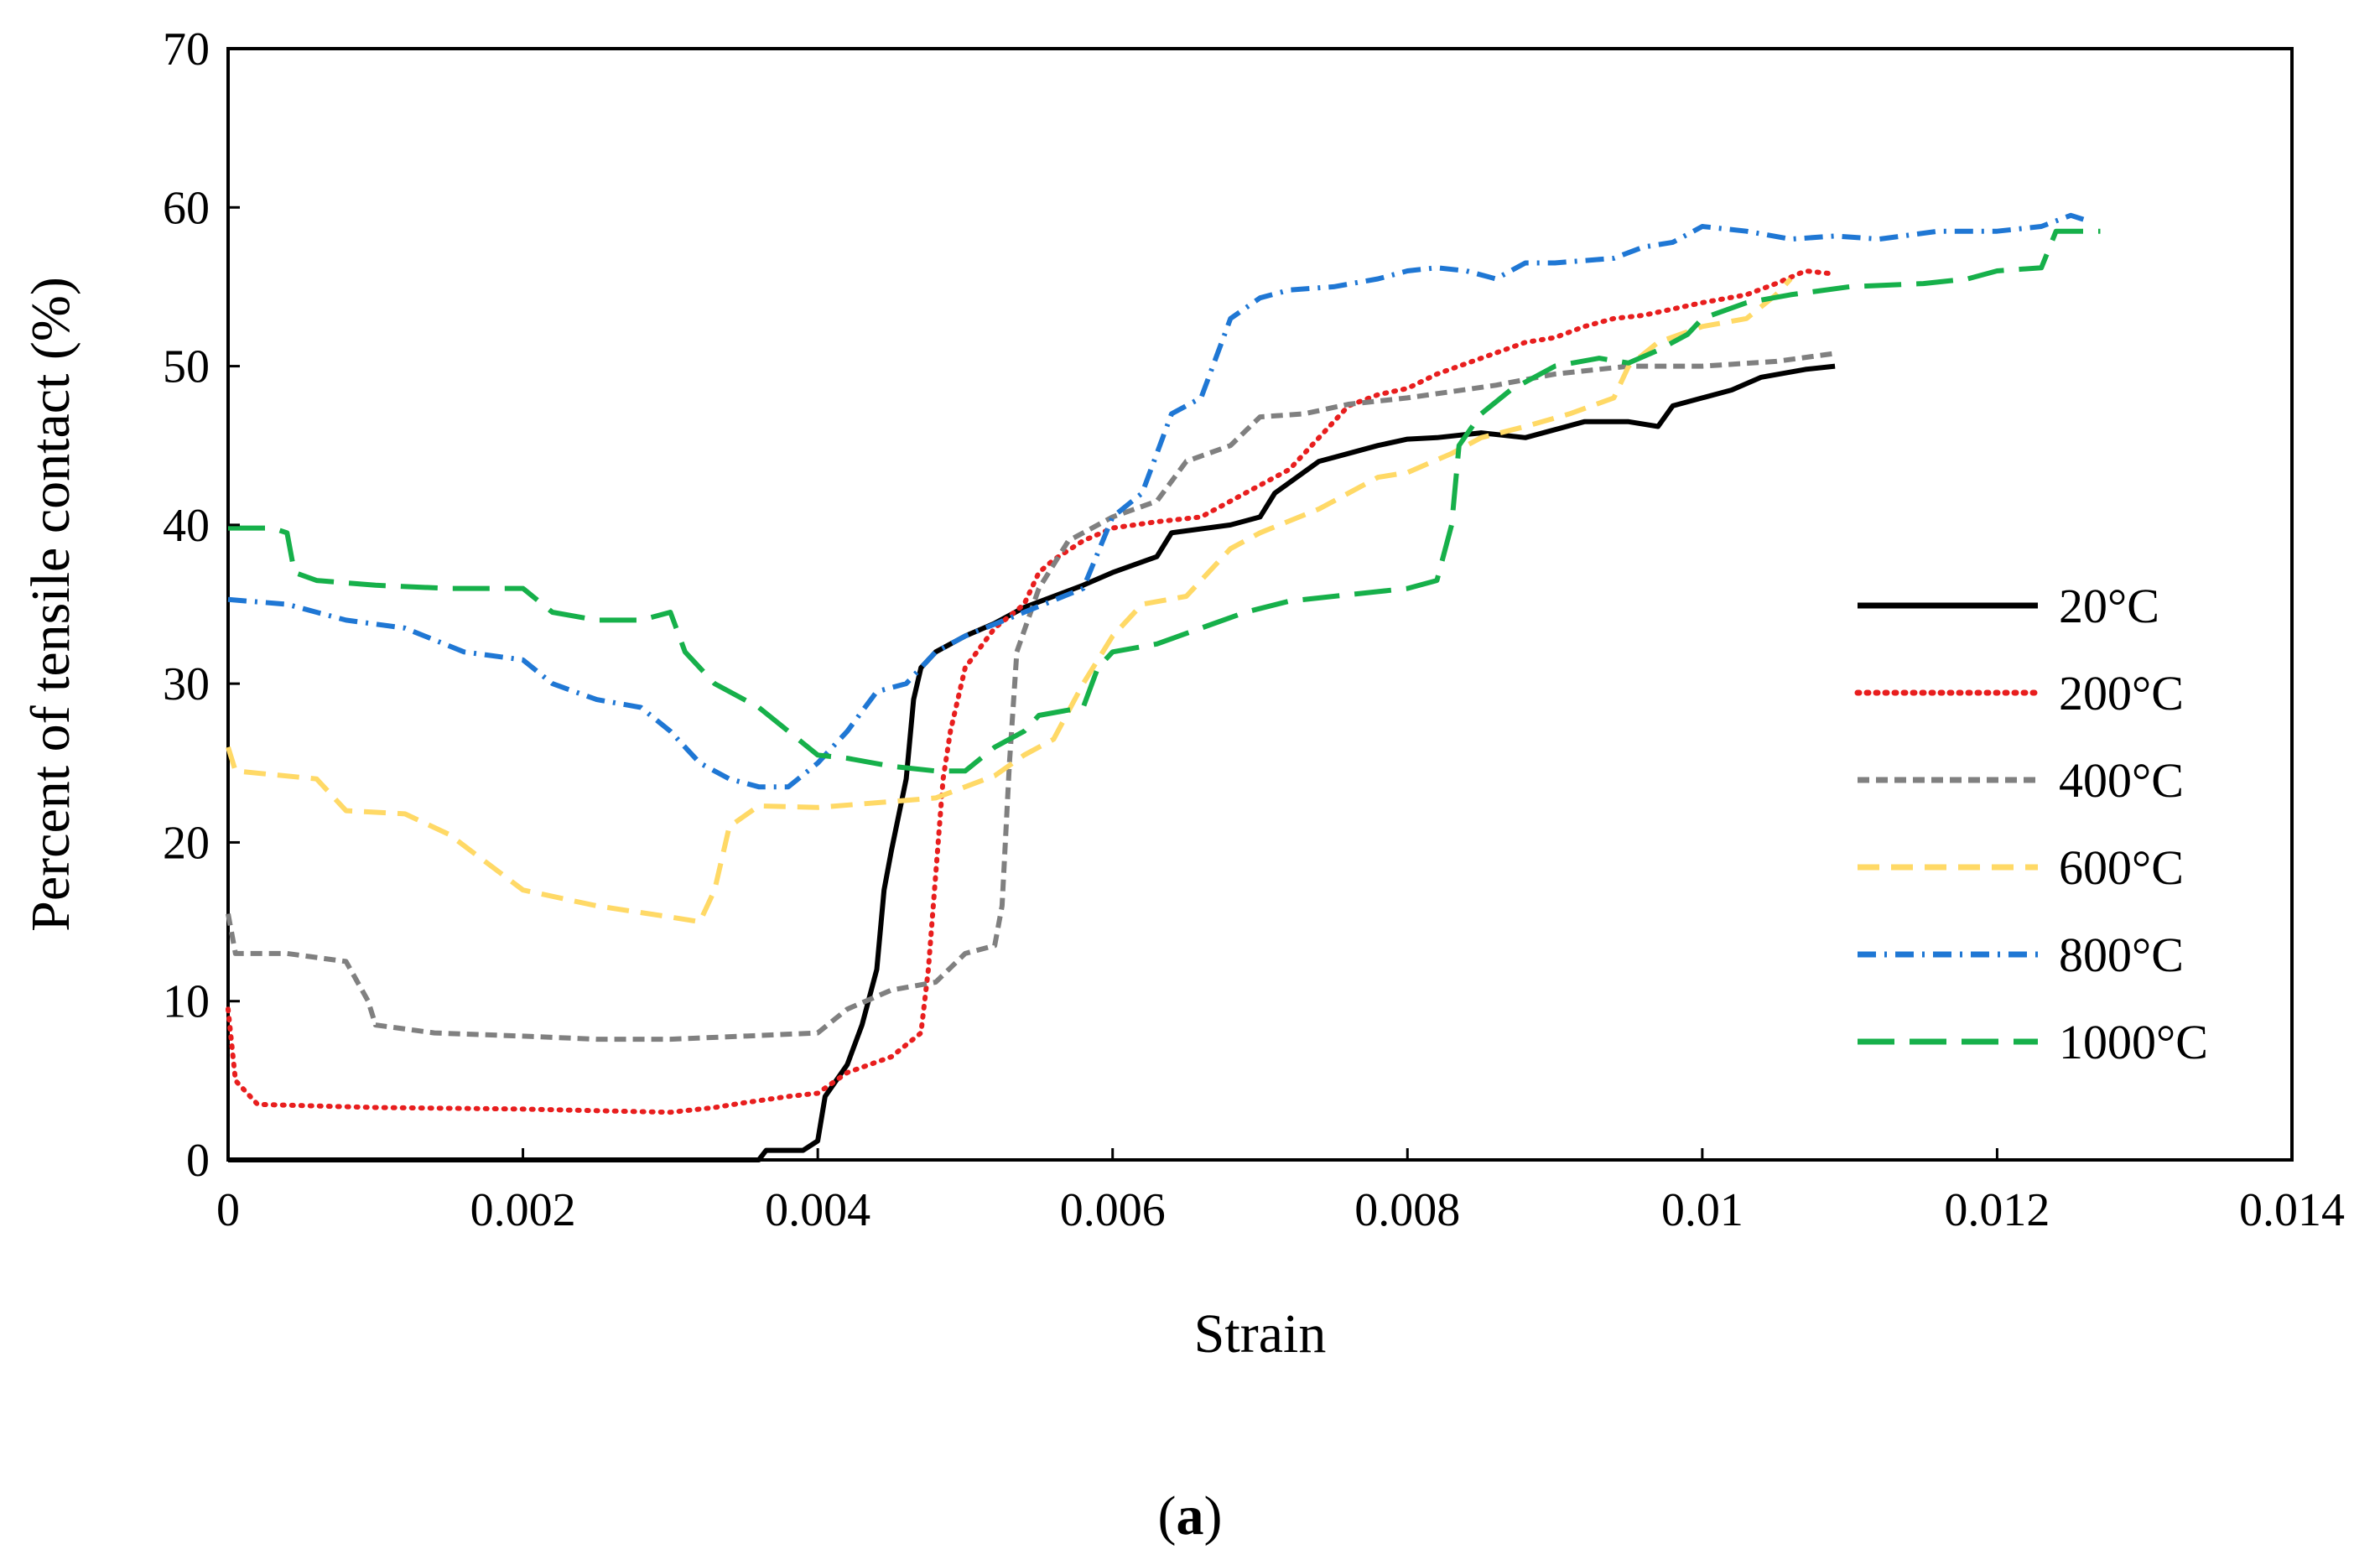 The width and height of the screenshot is (2380, 1565). Describe the element at coordinates (817, 1210) in the screenshot. I see `x-tick-label: 0.004` at that location.